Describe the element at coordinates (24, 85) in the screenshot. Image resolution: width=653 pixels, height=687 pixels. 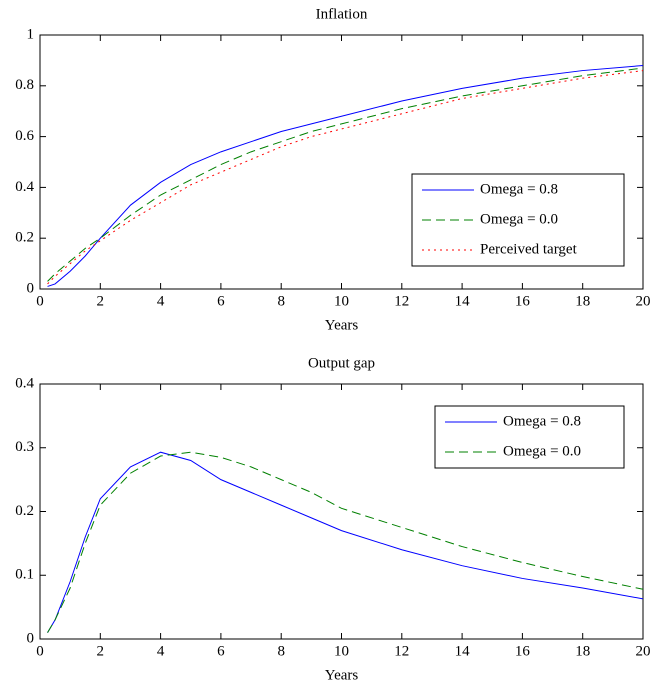
I see `y-tick-label: 0.8` at that location.